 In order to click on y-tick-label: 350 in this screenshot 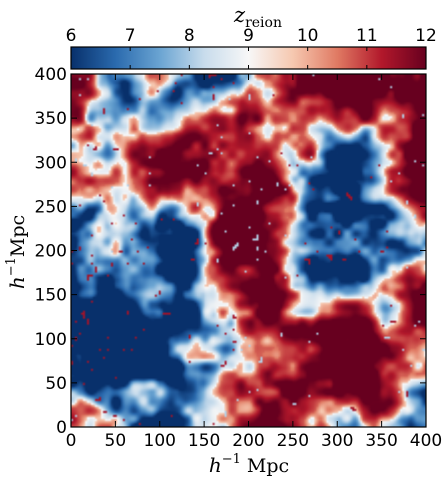, I will do `click(51, 119)`.